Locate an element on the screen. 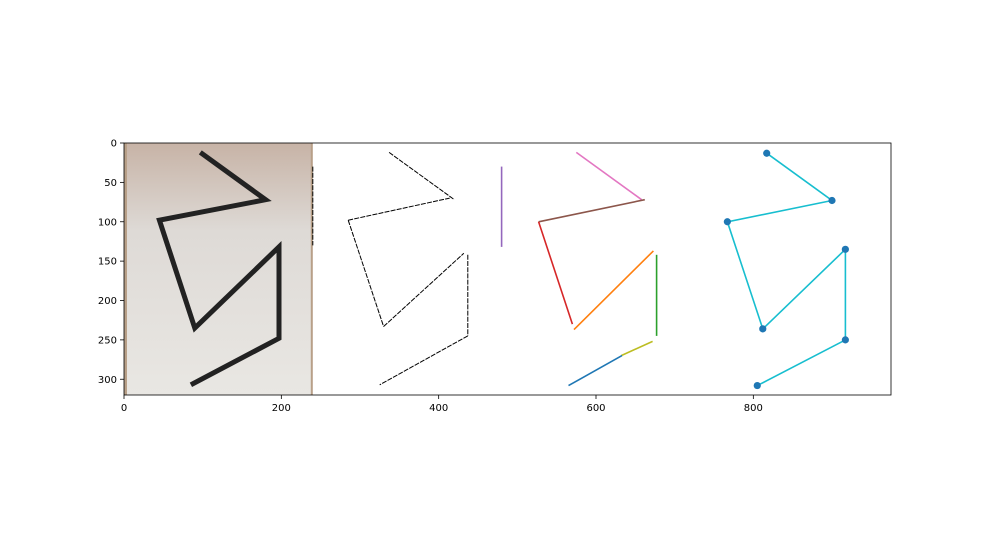 This screenshot has width=990, height=540. photo-panel is located at coordinates (218, 269).